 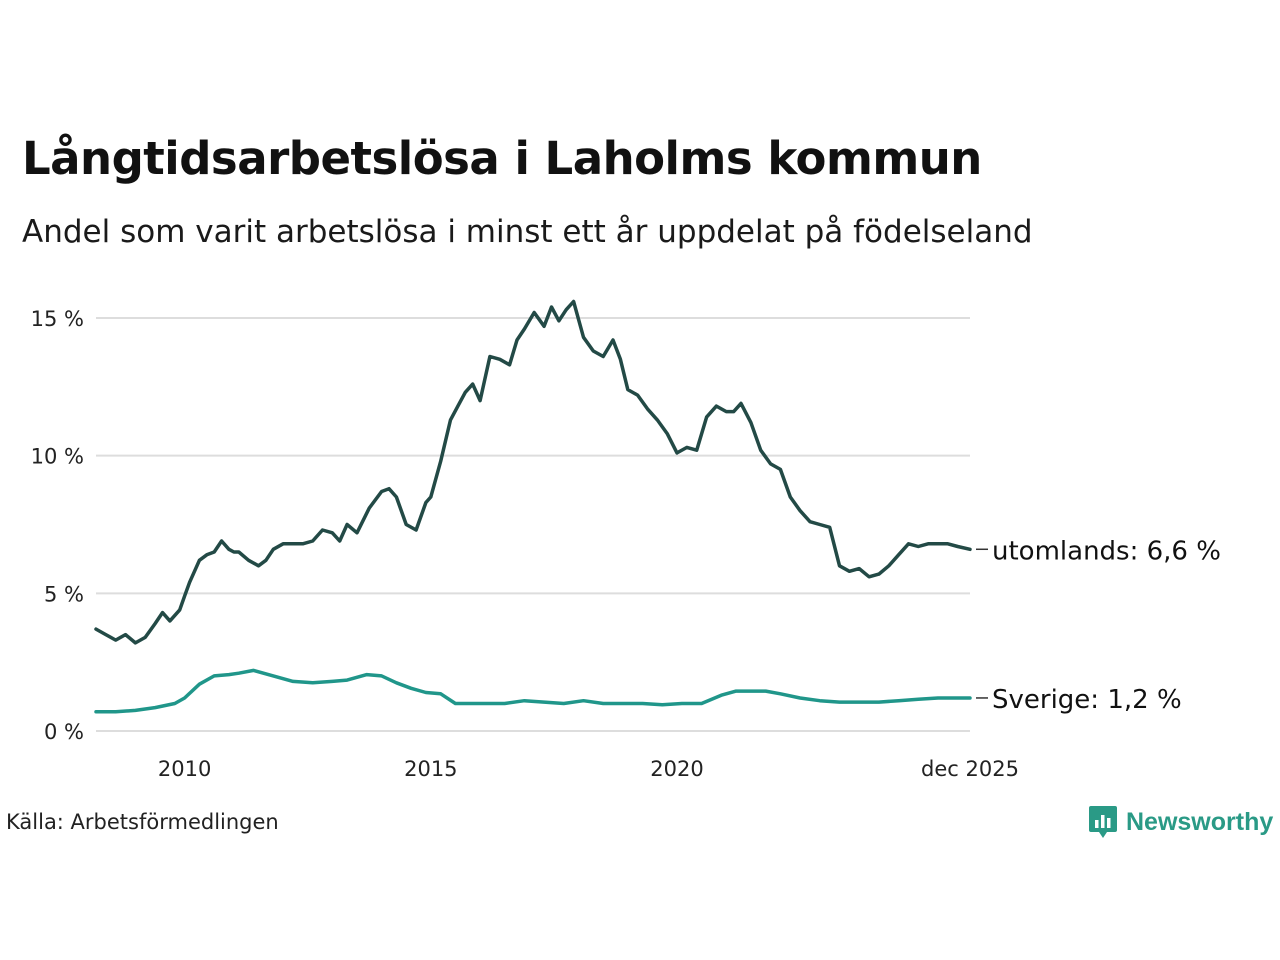 What do you see at coordinates (142, 822) in the screenshot?
I see `source-note: Källa: Arbetsförmedlingen` at bounding box center [142, 822].